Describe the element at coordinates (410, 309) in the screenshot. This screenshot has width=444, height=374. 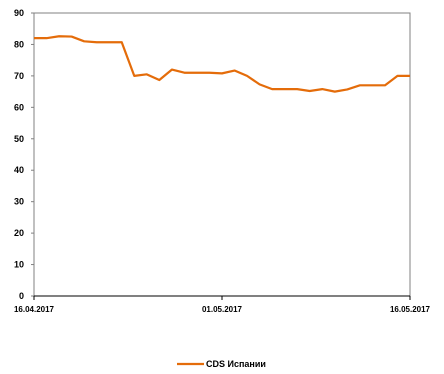
I see `x-tick-label: 16.05.2017` at that location.